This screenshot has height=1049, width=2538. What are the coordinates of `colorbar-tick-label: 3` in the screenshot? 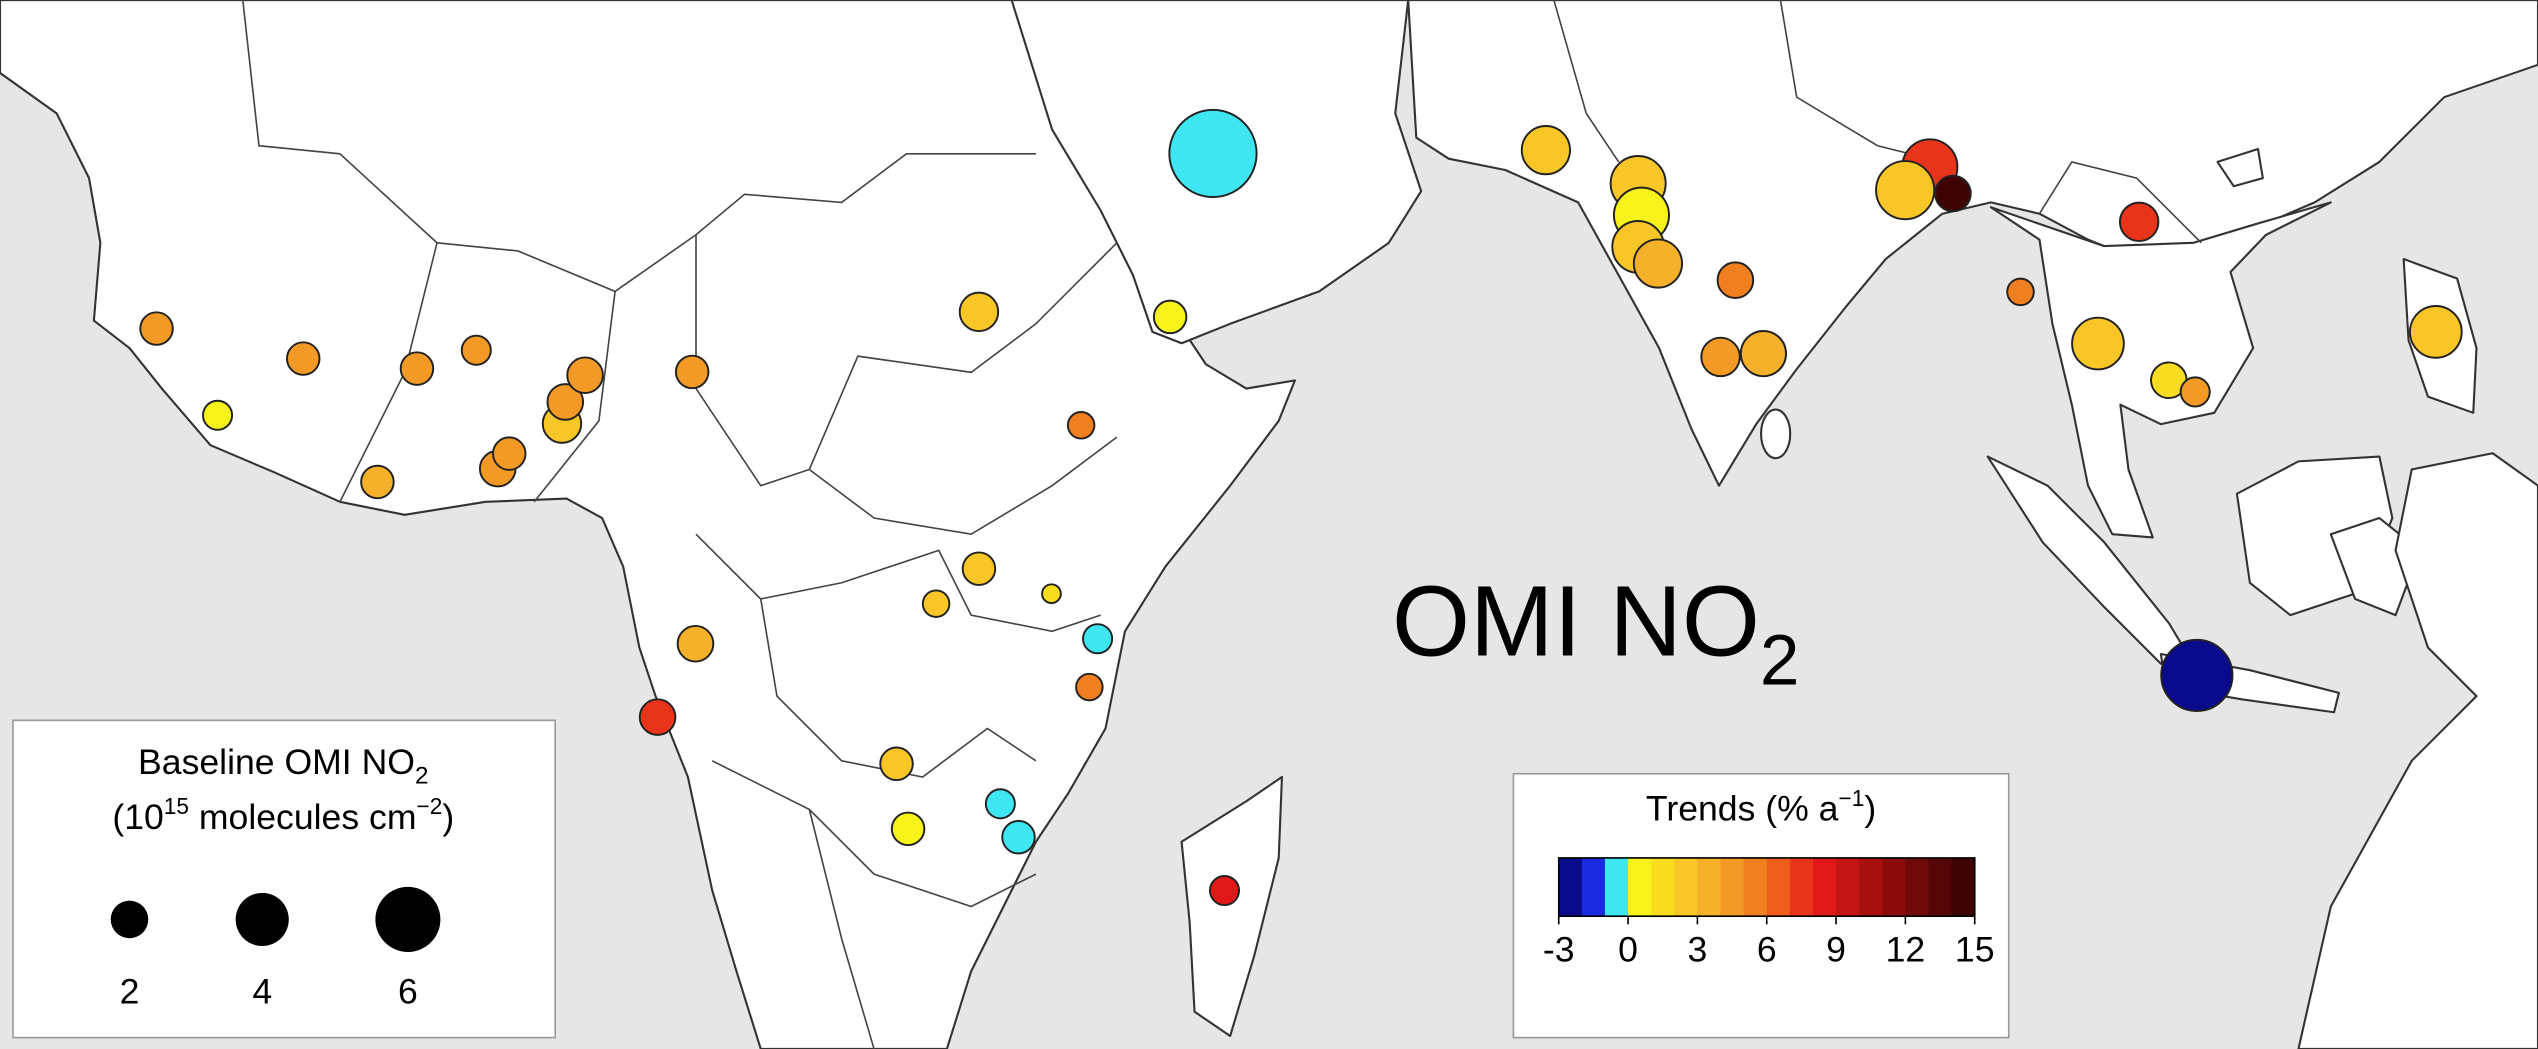 It's located at (1697, 950).